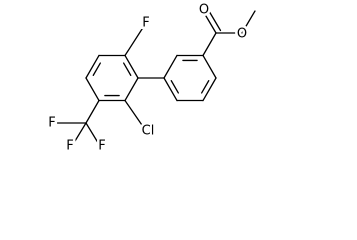 This screenshot has width=357, height=240. What do you see at coordinates (148, 131) in the screenshot?
I see `atom-label: Cl` at bounding box center [148, 131].